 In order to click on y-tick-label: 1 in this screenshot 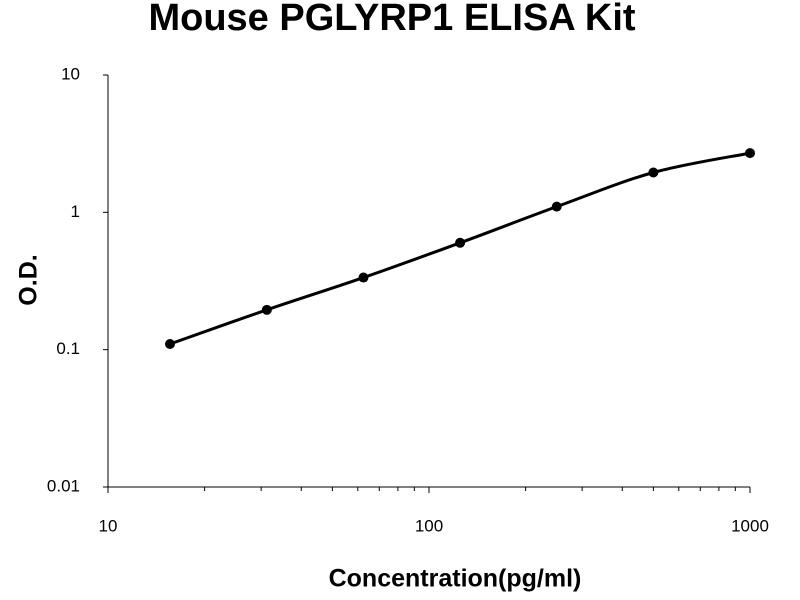, I will do `click(75, 211)`.